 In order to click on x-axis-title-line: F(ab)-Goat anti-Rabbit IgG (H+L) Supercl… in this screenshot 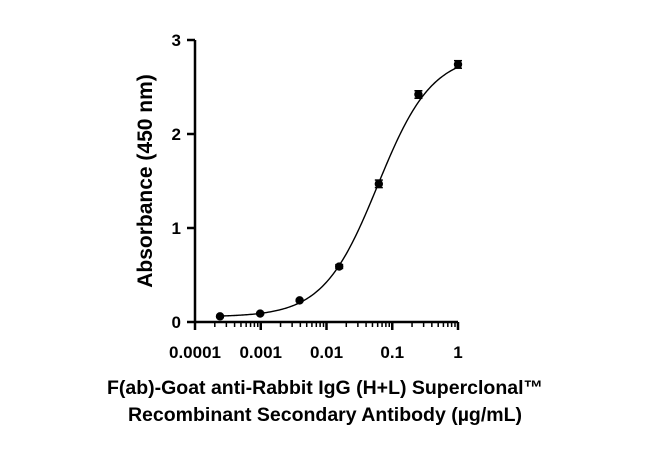, I will do `click(325, 388)`.